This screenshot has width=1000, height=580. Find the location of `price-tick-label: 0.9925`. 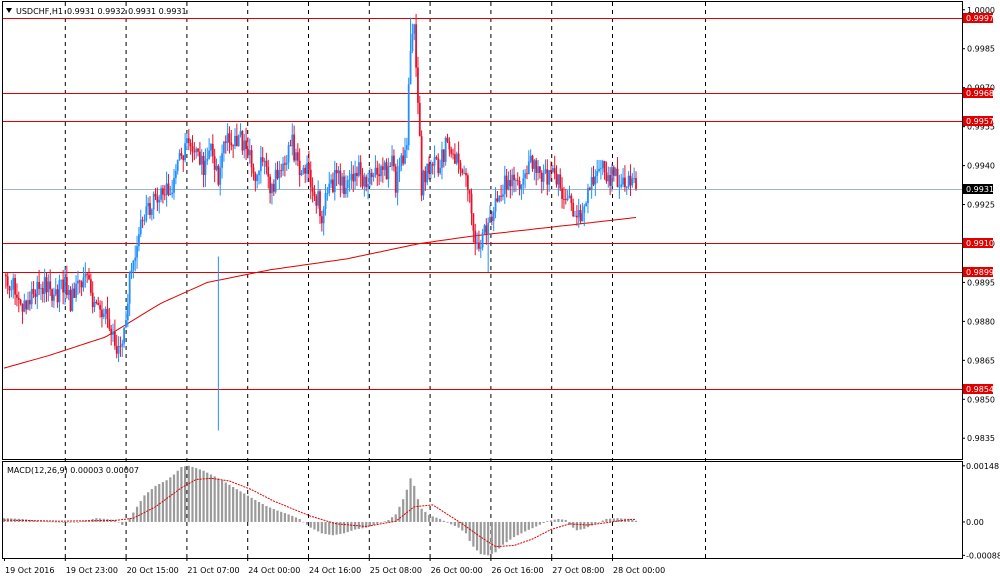

price-tick-label: 0.9925 is located at coordinates (981, 205).